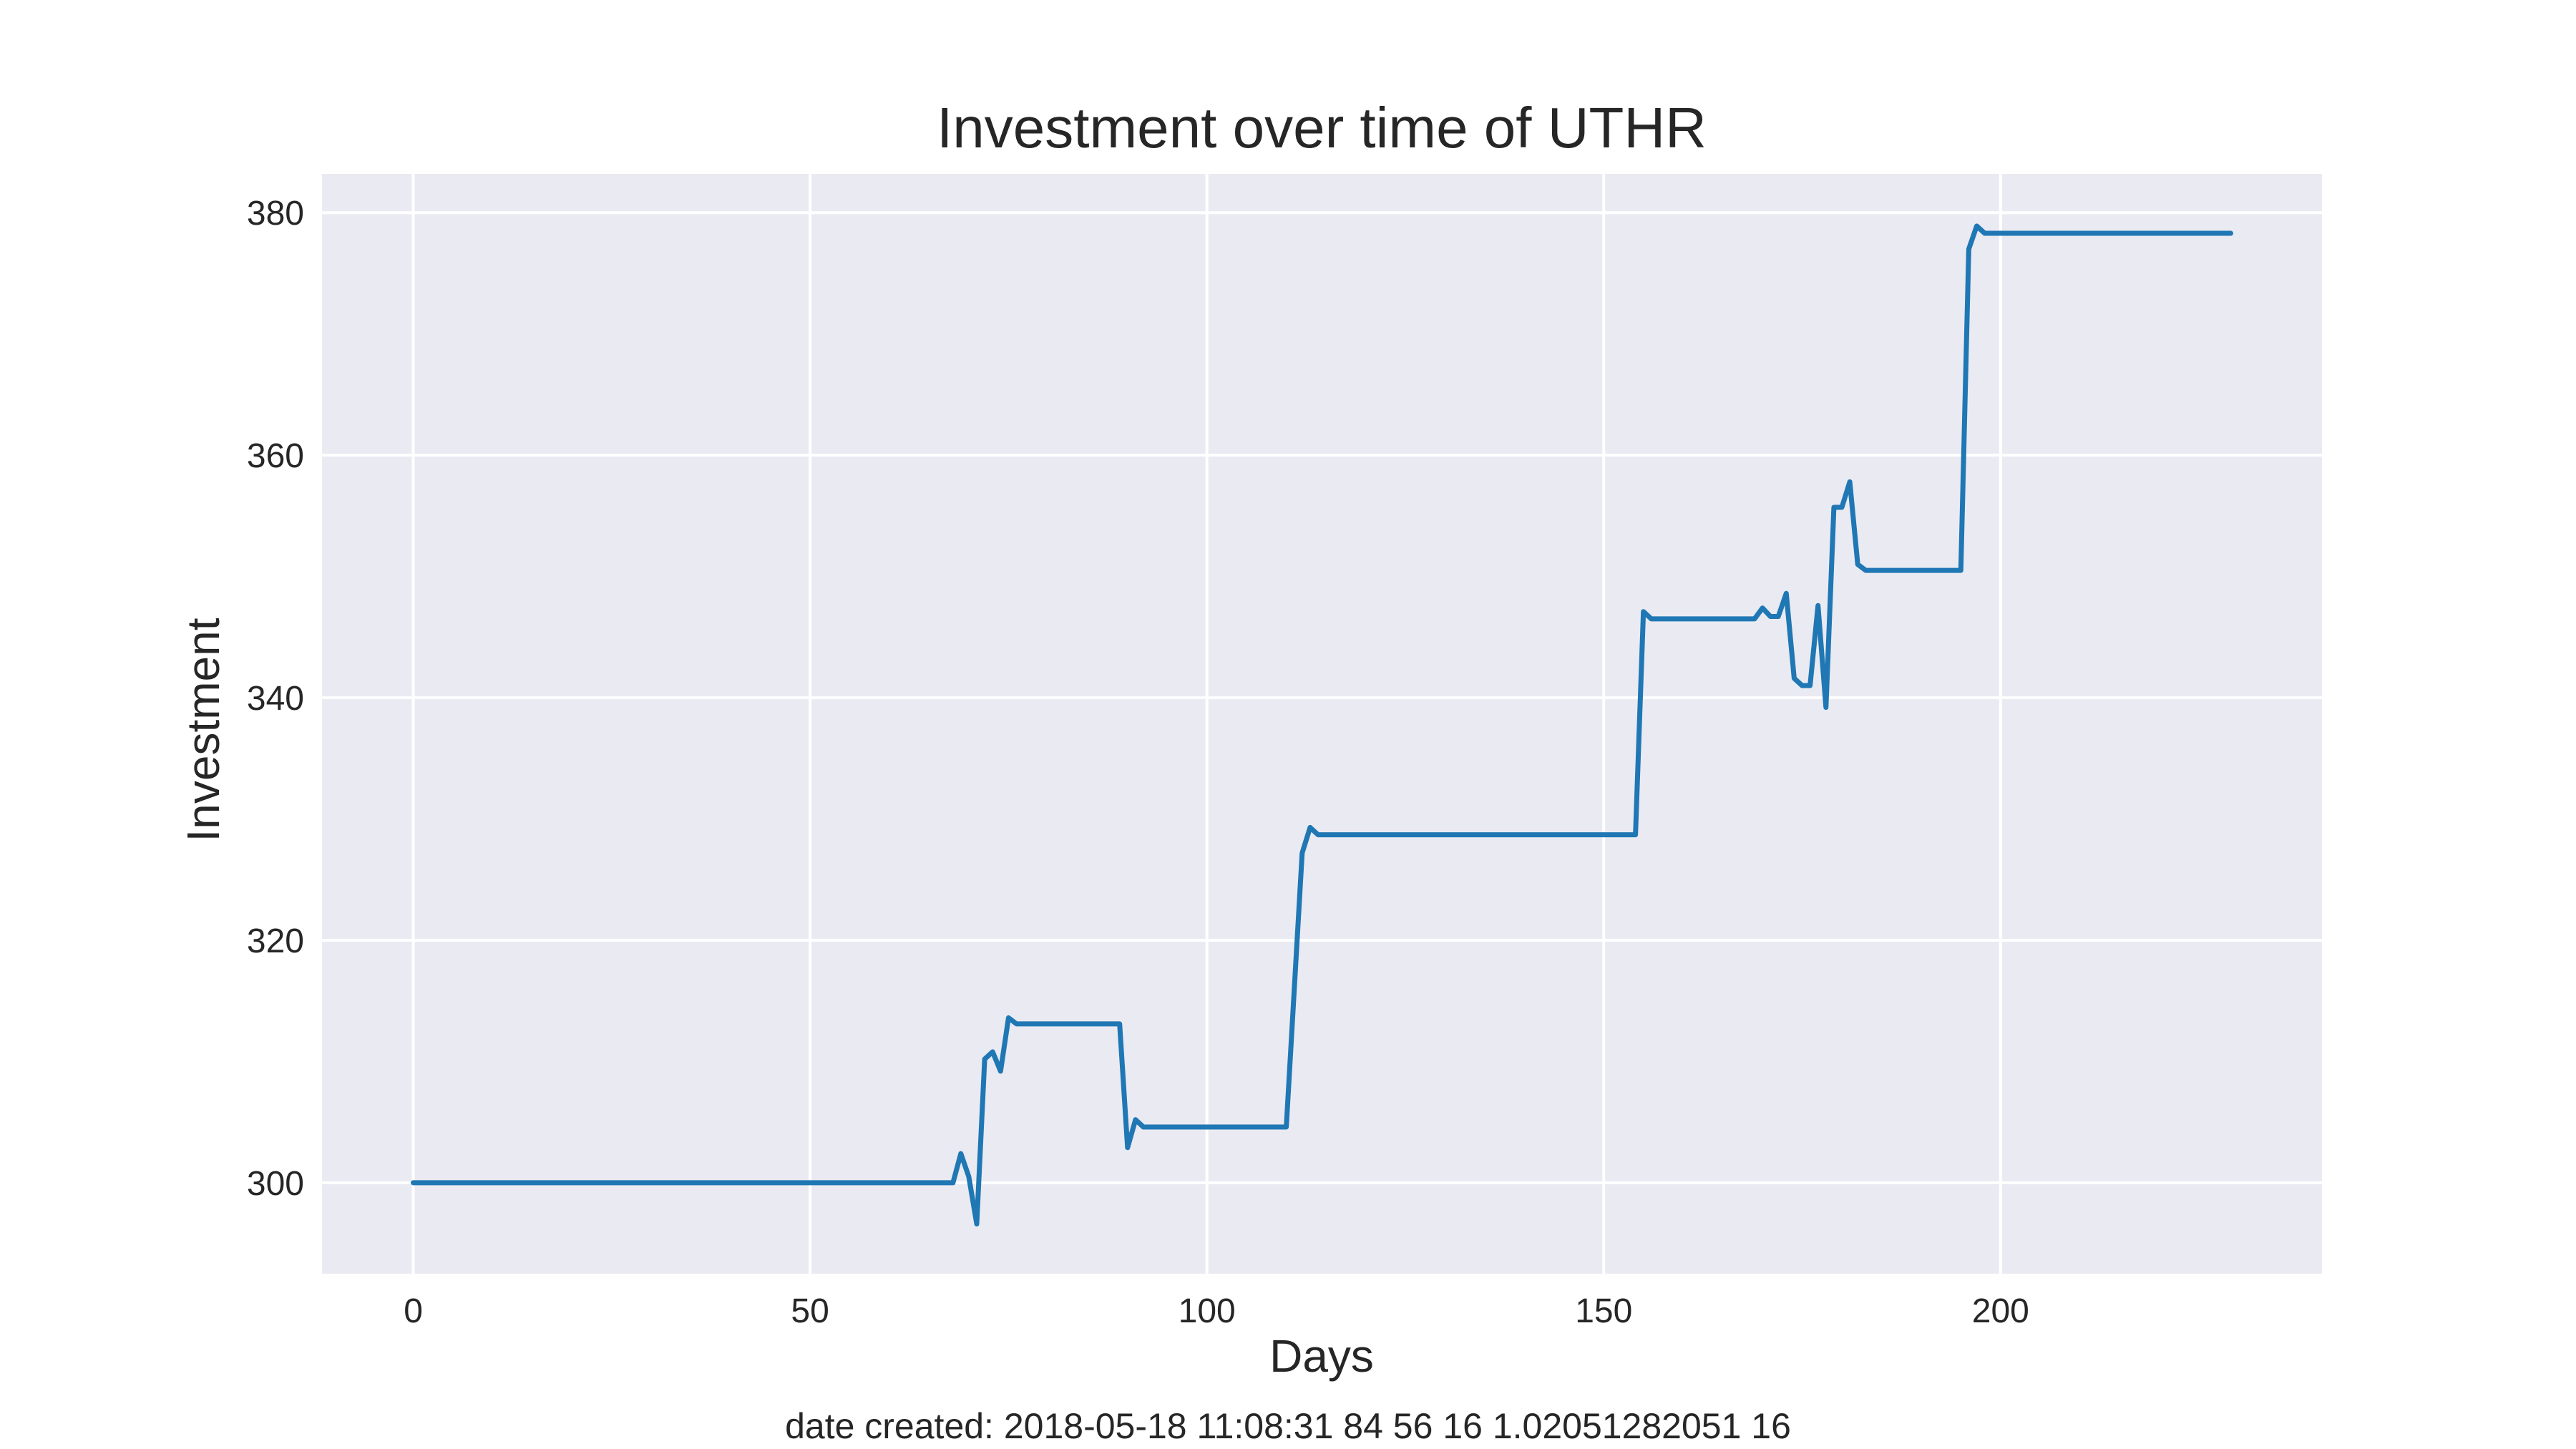 The image size is (2576, 1449). I want to click on x-tick-labels: 0 50 100 150 200, so click(1216, 1311).